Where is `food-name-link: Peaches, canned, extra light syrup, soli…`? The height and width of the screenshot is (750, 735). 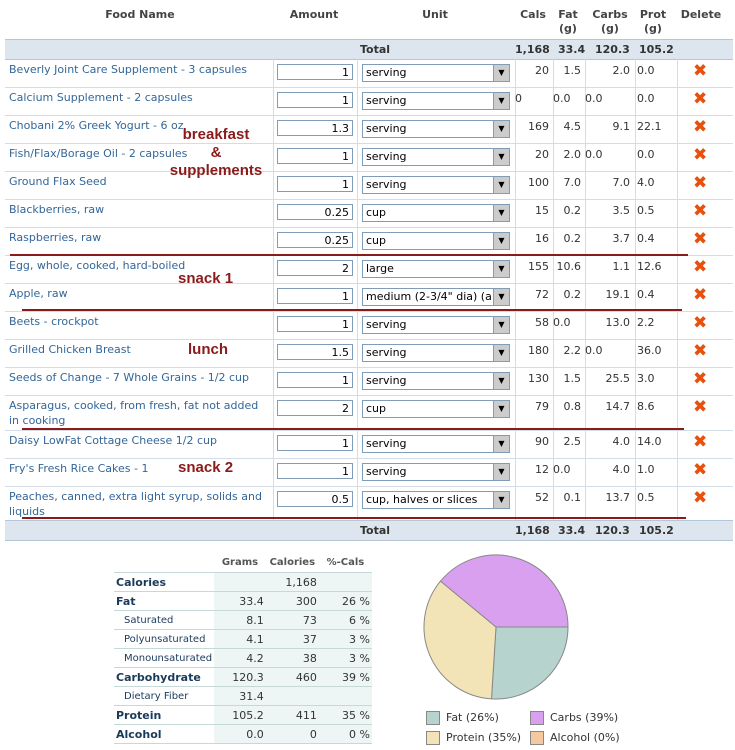
food-name-link: Peaches, canned, extra light syrup, soli… is located at coordinates (135, 504).